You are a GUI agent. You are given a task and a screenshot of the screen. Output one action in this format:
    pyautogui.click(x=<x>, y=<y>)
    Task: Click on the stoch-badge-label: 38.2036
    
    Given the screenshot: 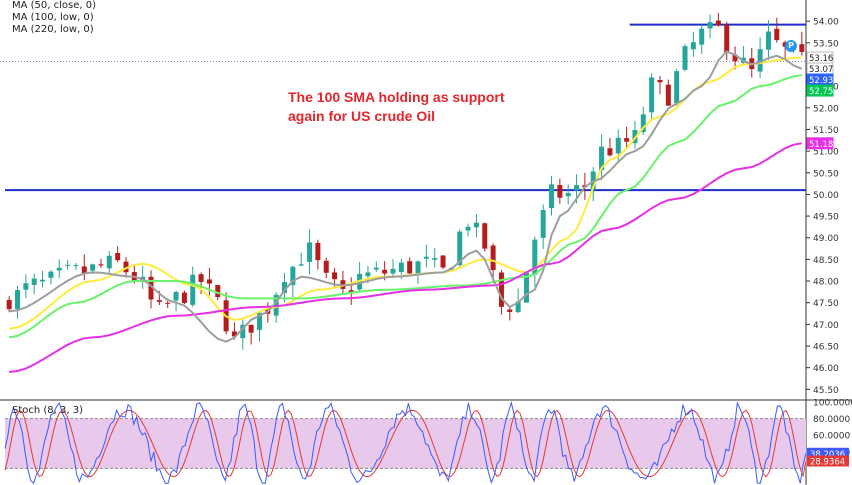 What is the action you would take?
    pyautogui.click(x=827, y=455)
    